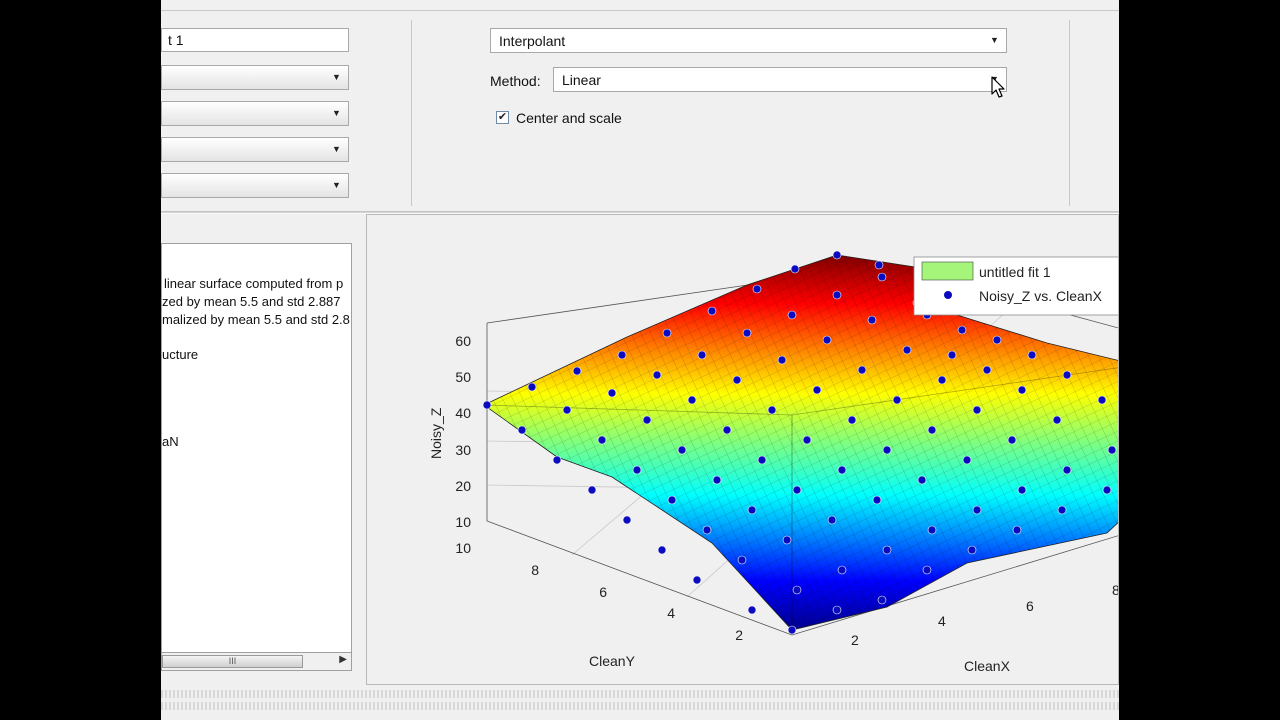  Describe the element at coordinates (1041, 296) in the screenshot. I see `legend-points-label: Noisy_Z vs. CleanX` at that location.